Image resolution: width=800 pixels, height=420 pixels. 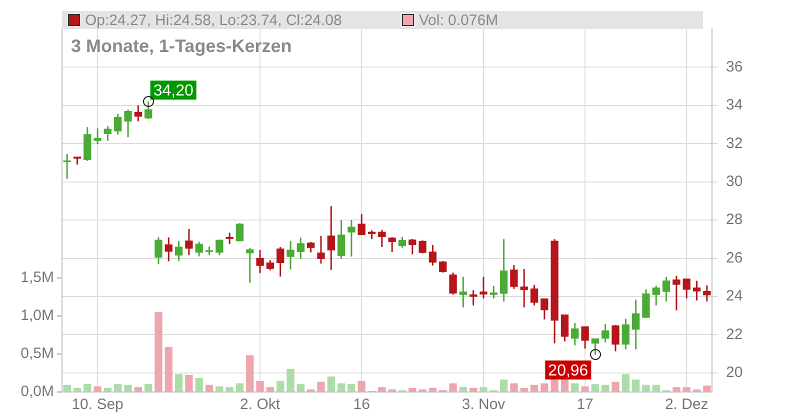 What do you see at coordinates (181, 46) in the screenshot?
I see `chart-title: 3 Monate, 1-Tages-Kerzen` at bounding box center [181, 46].